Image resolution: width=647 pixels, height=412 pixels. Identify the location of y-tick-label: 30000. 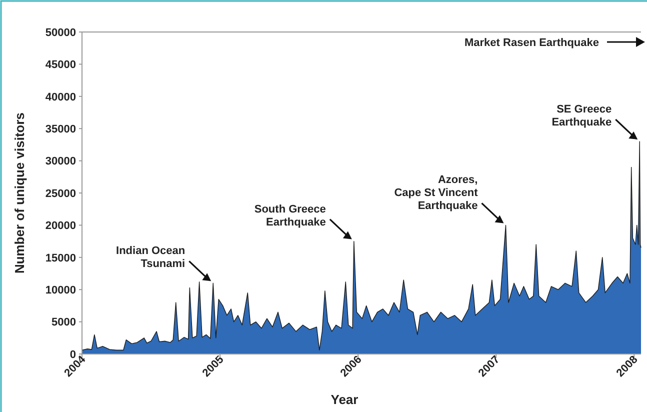
(60, 162).